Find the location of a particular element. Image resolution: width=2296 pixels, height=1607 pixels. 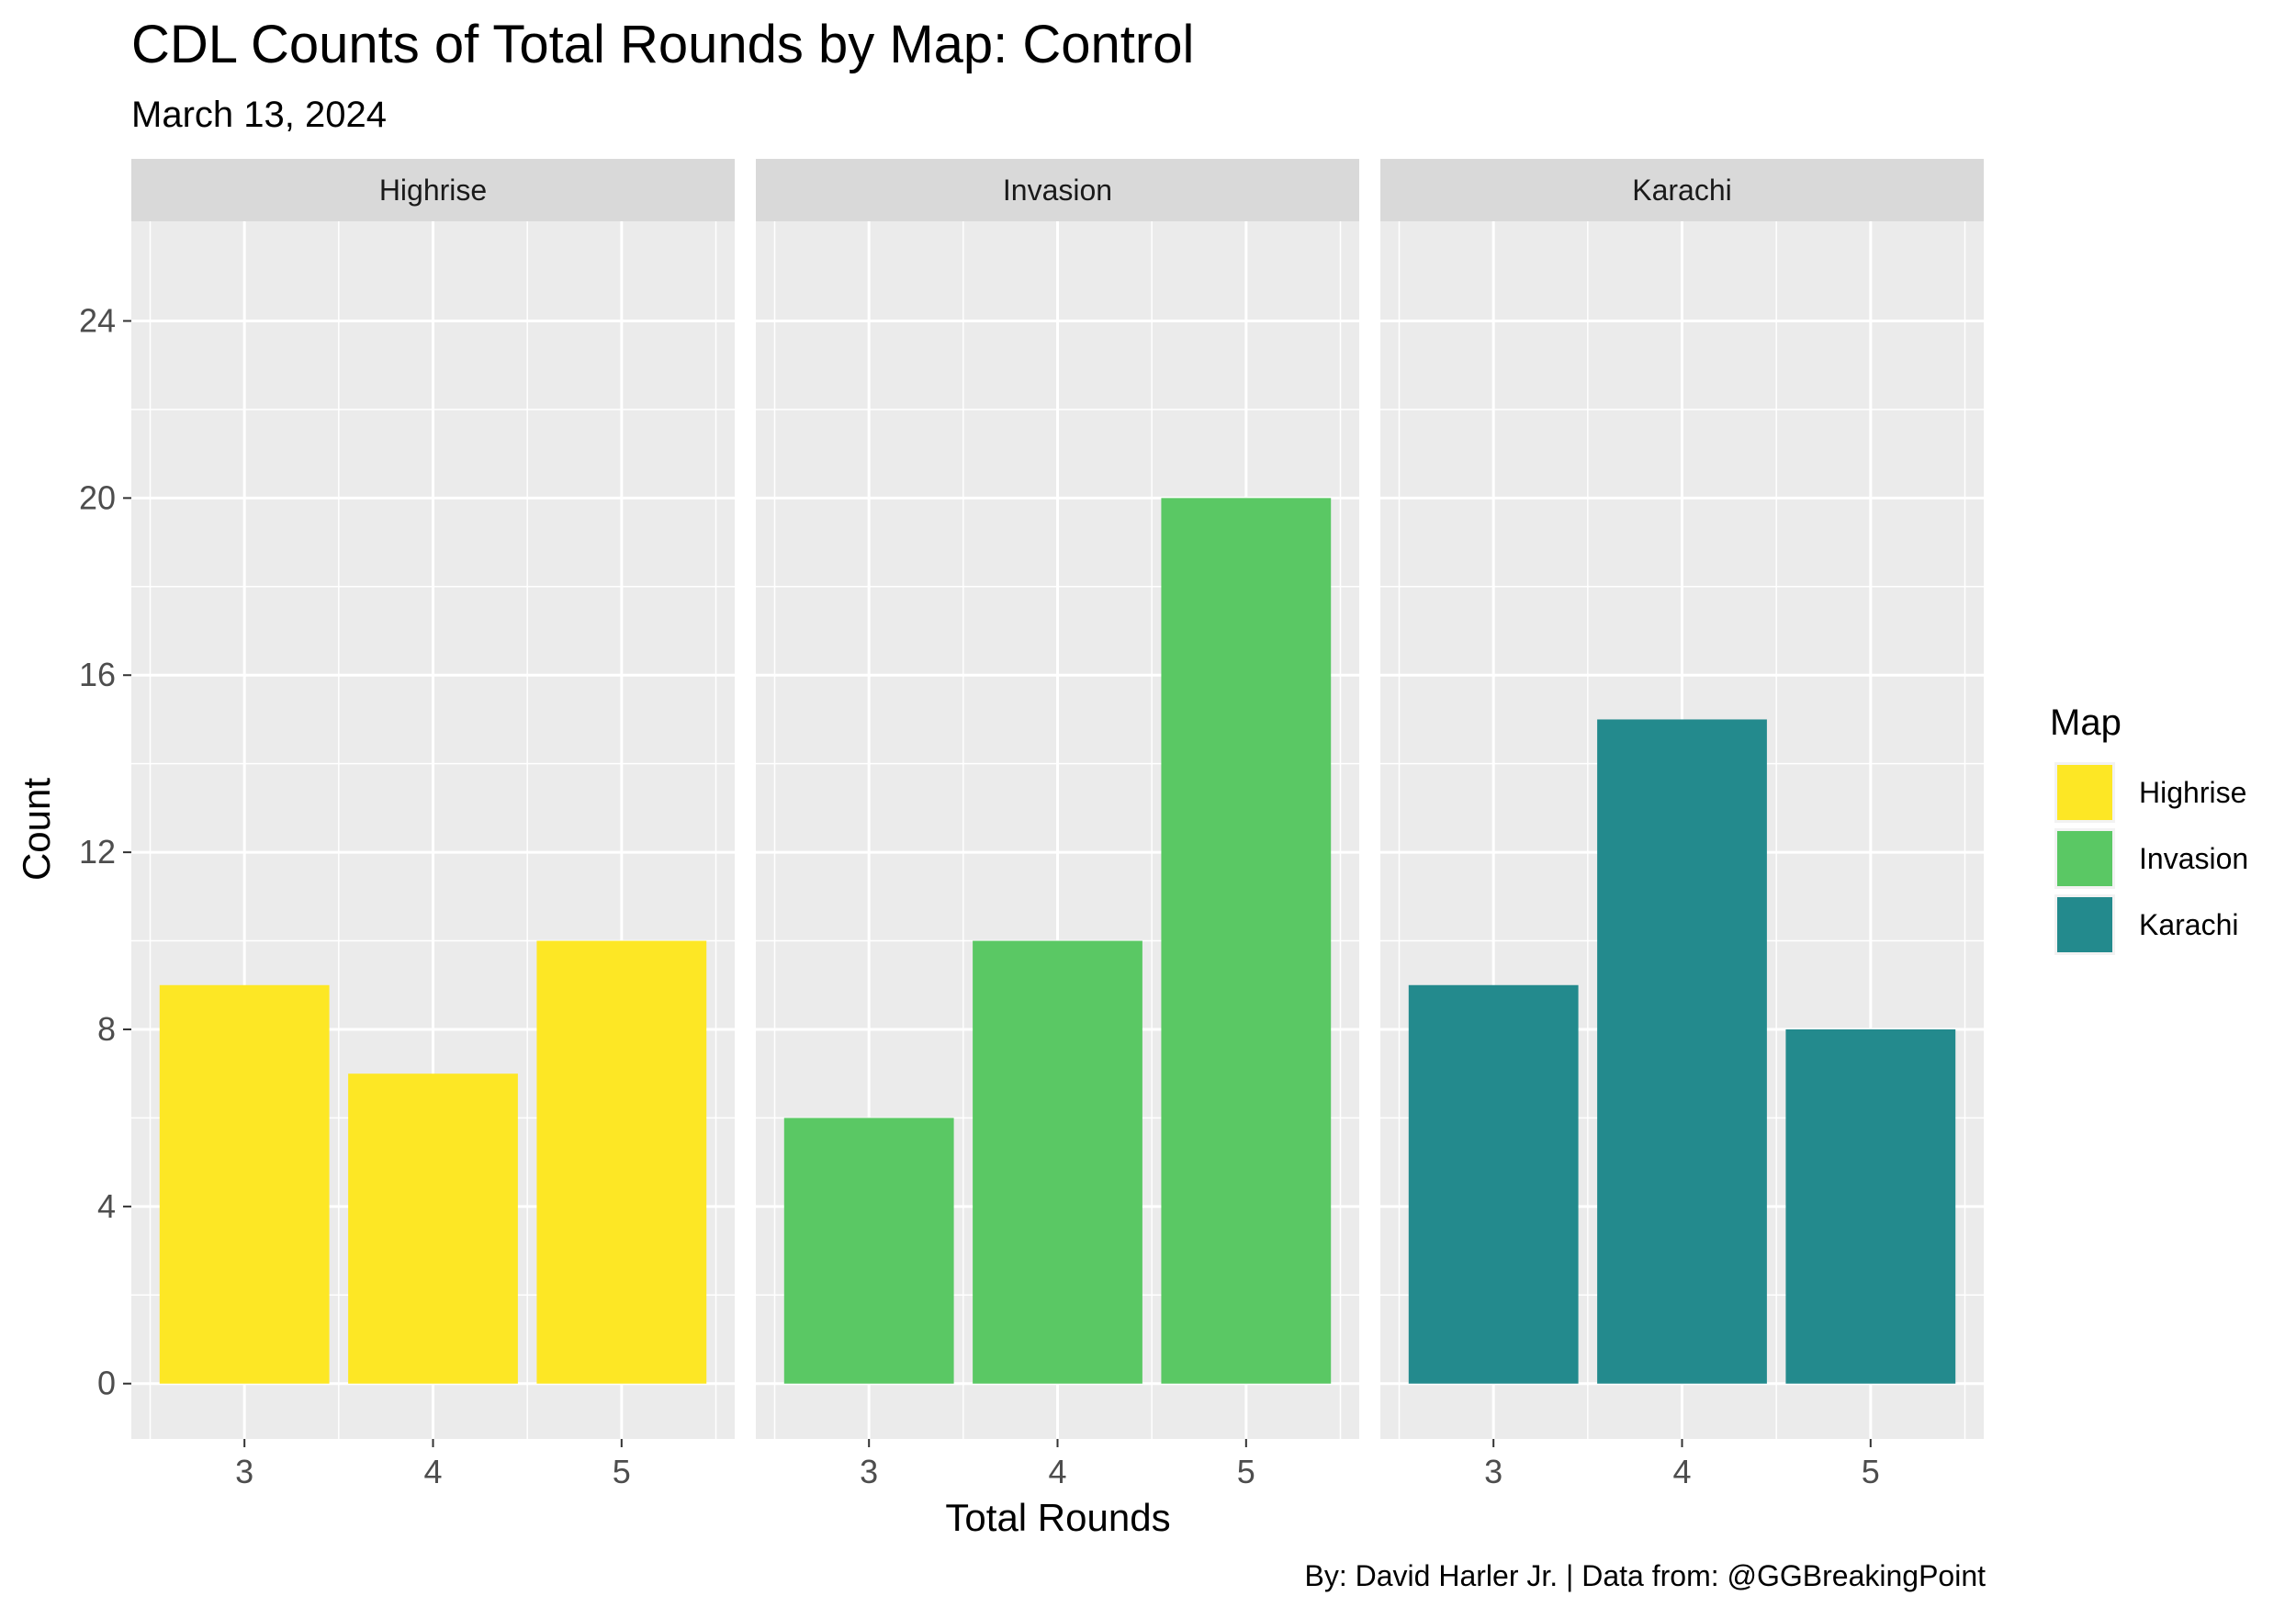

facet-strip-label: Karachi is located at coordinates (1682, 190).